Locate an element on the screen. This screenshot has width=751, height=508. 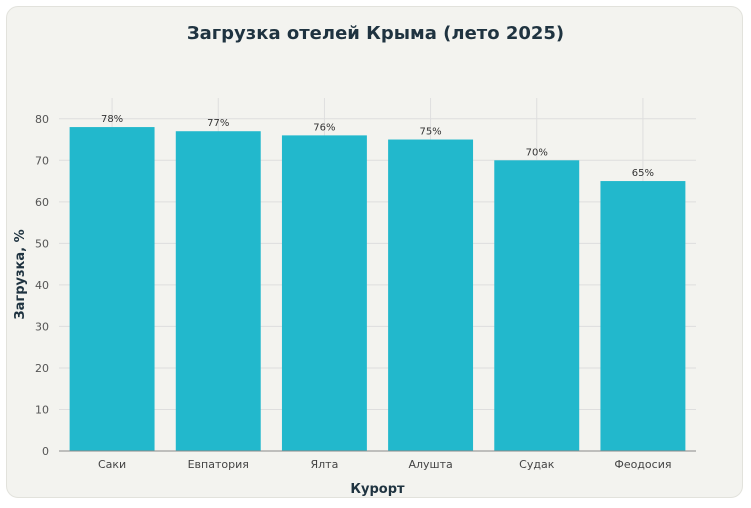
y-tick-label: 20 is located at coordinates (42, 368).